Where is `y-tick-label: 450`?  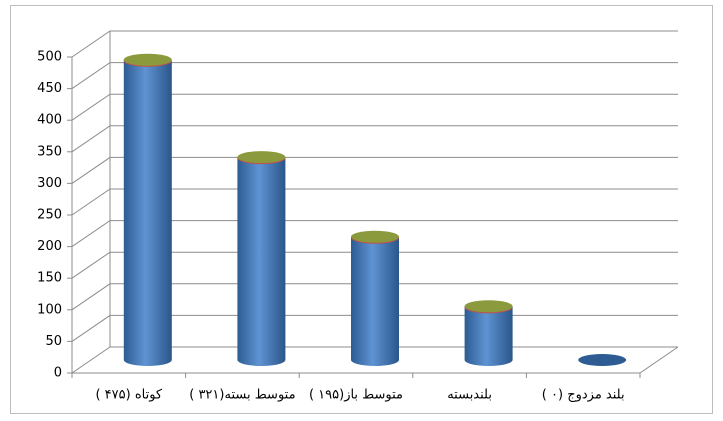
y-tick-label: 450 is located at coordinates (49, 88).